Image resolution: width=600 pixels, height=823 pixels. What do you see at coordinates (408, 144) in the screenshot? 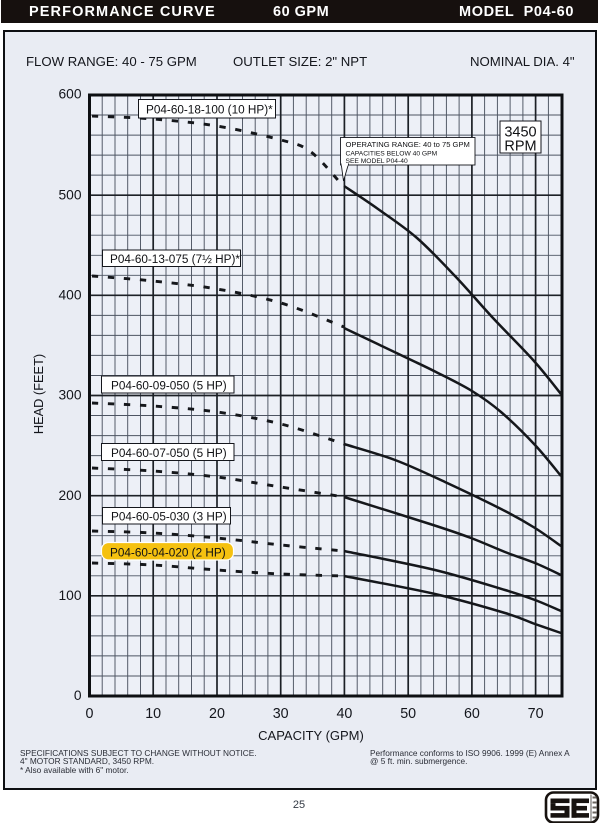
I see `svg-text: OPERATING RANGE: 40 to 75 GPM` at bounding box center [408, 144].